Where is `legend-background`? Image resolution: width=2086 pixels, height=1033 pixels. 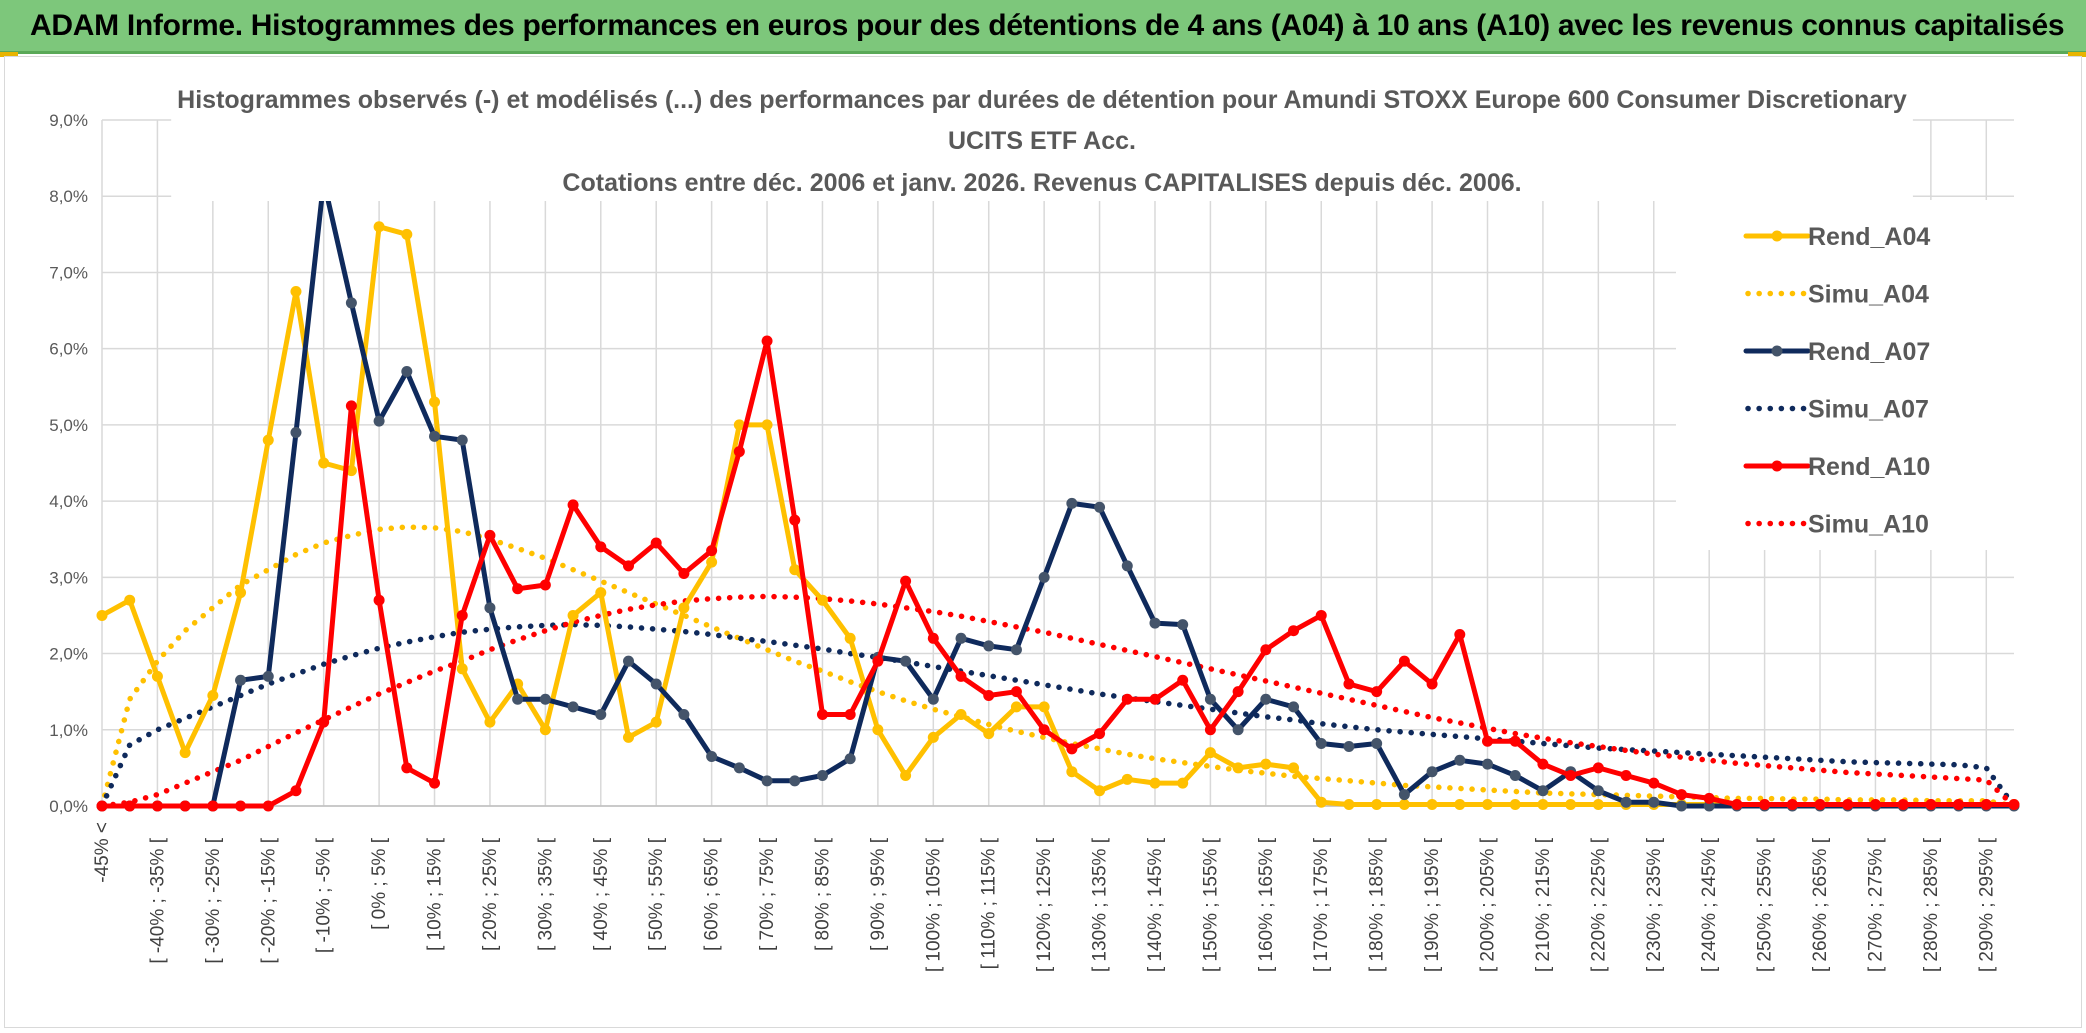 legend-background is located at coordinates (1846, 375).